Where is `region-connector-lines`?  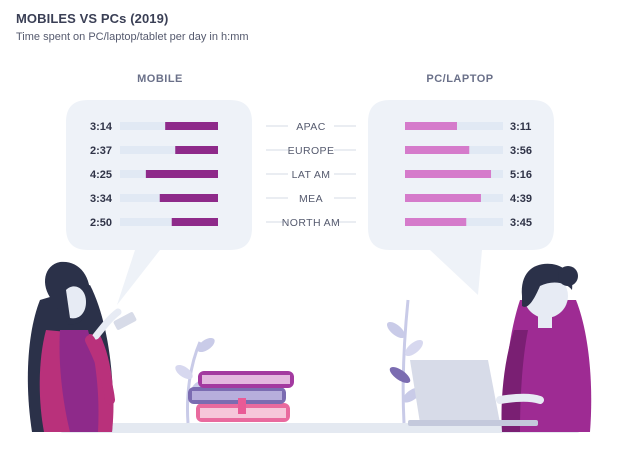
region-connector-lines is located at coordinates (311, 174).